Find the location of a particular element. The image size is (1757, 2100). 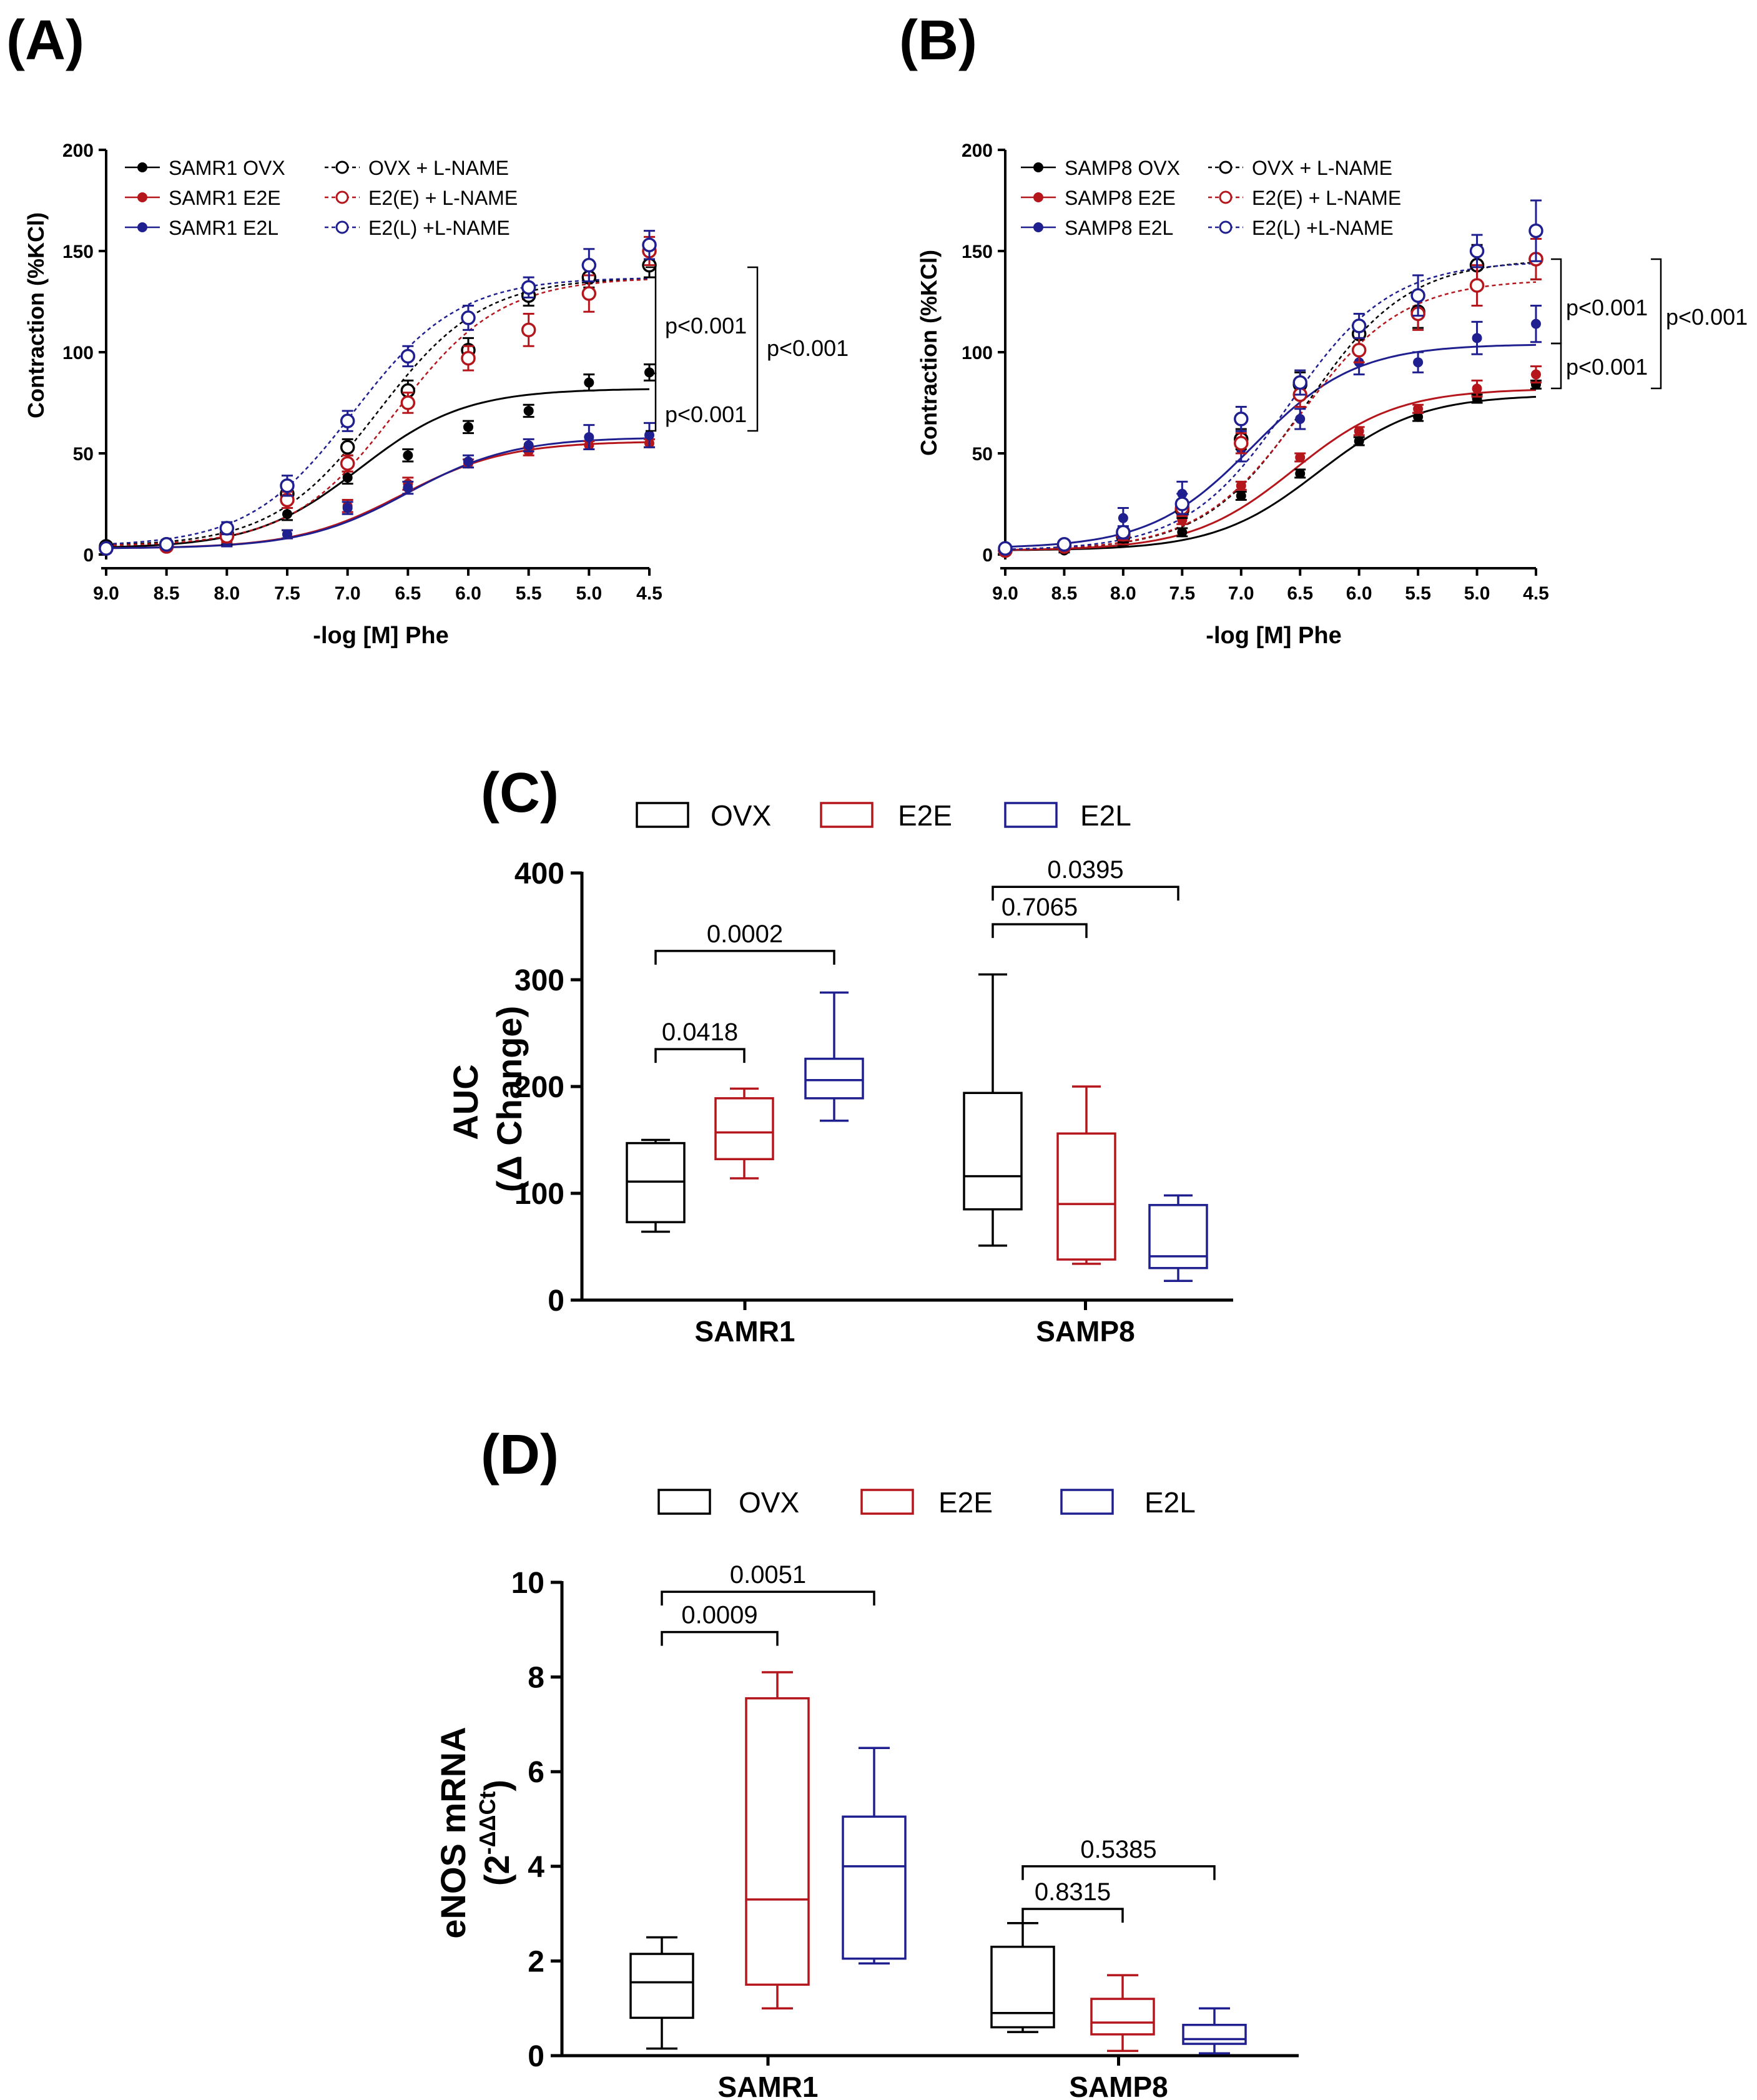

x-tick-label: 6.0 is located at coordinates (1359, 593).